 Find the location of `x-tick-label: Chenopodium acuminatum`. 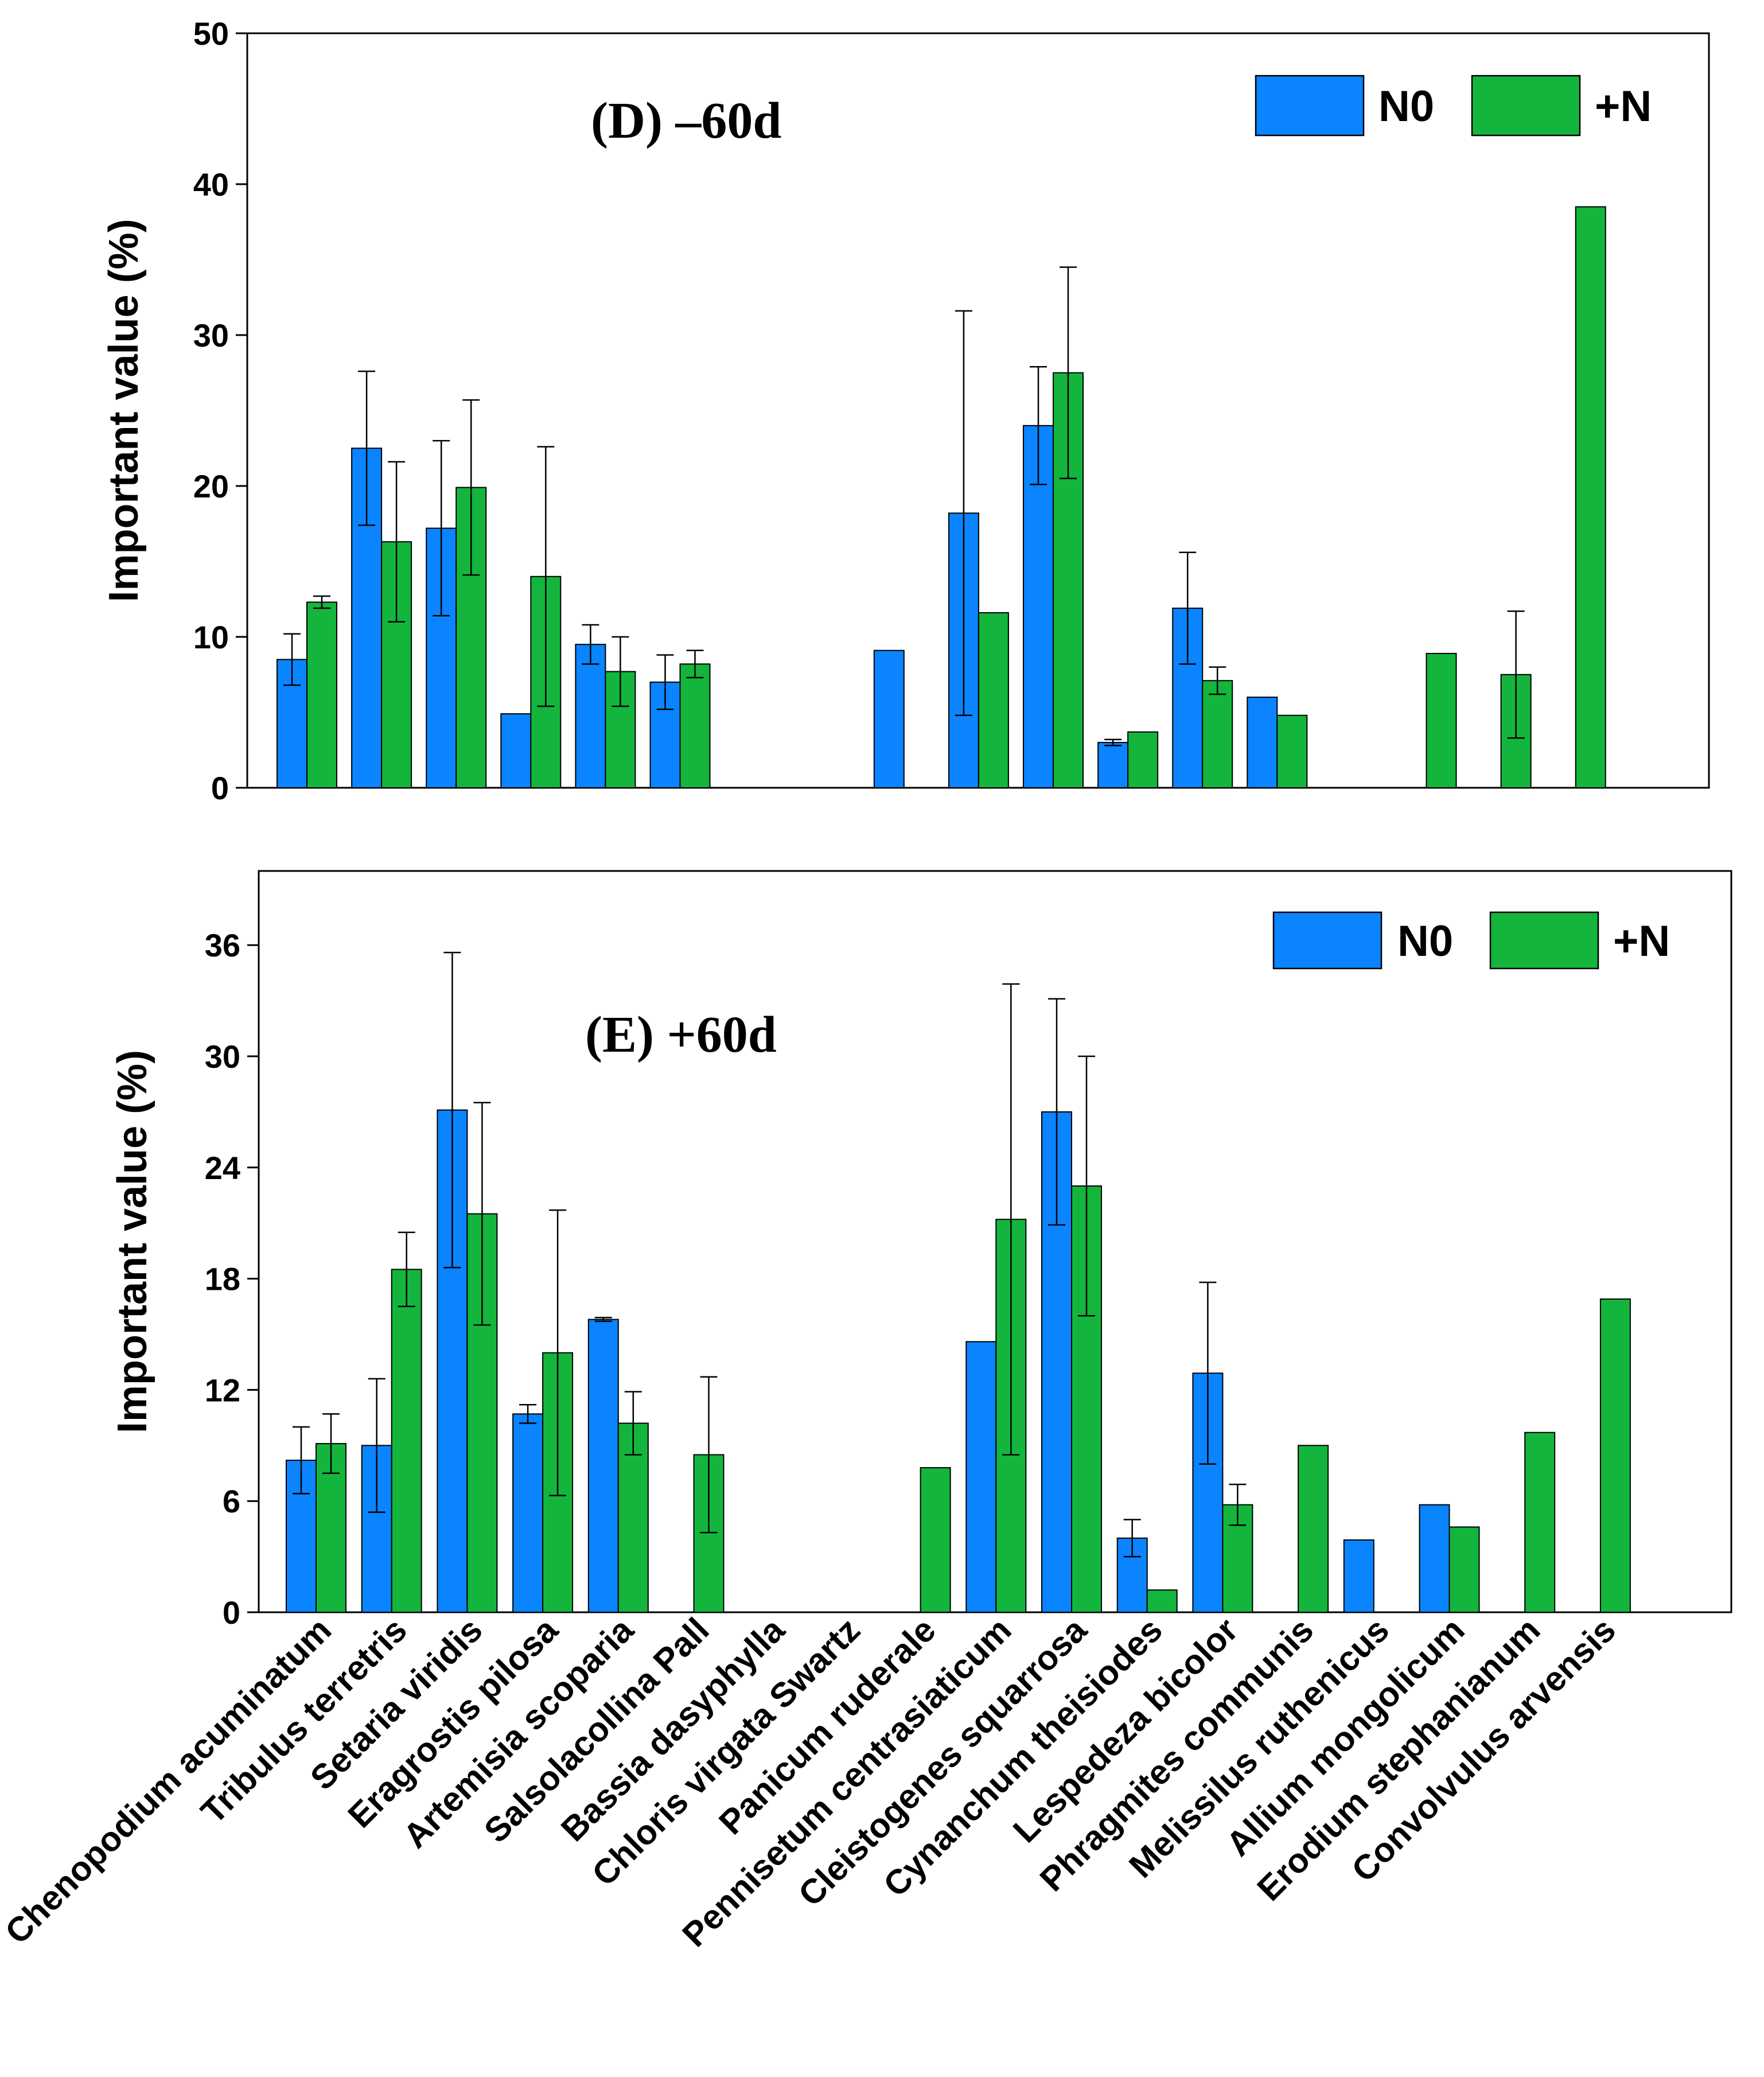

x-tick-label: Chenopodium acuminatum is located at coordinates (169, 1781).